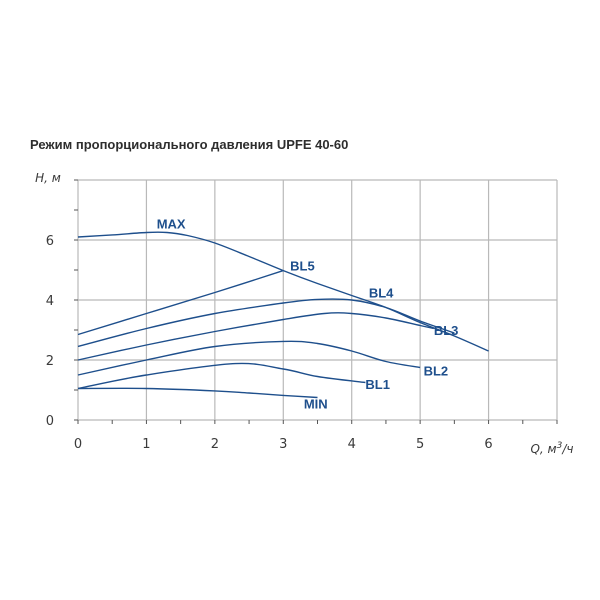  Describe the element at coordinates (50, 301) in the screenshot. I see `y-tick-label: 4` at that location.